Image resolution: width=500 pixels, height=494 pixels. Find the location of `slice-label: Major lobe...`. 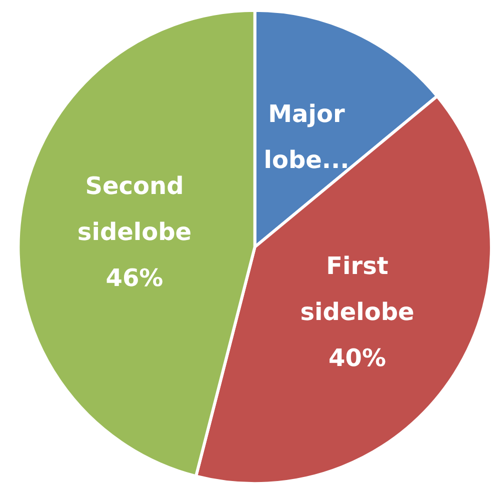

slice-label: Major lobe... is located at coordinates (307, 137).